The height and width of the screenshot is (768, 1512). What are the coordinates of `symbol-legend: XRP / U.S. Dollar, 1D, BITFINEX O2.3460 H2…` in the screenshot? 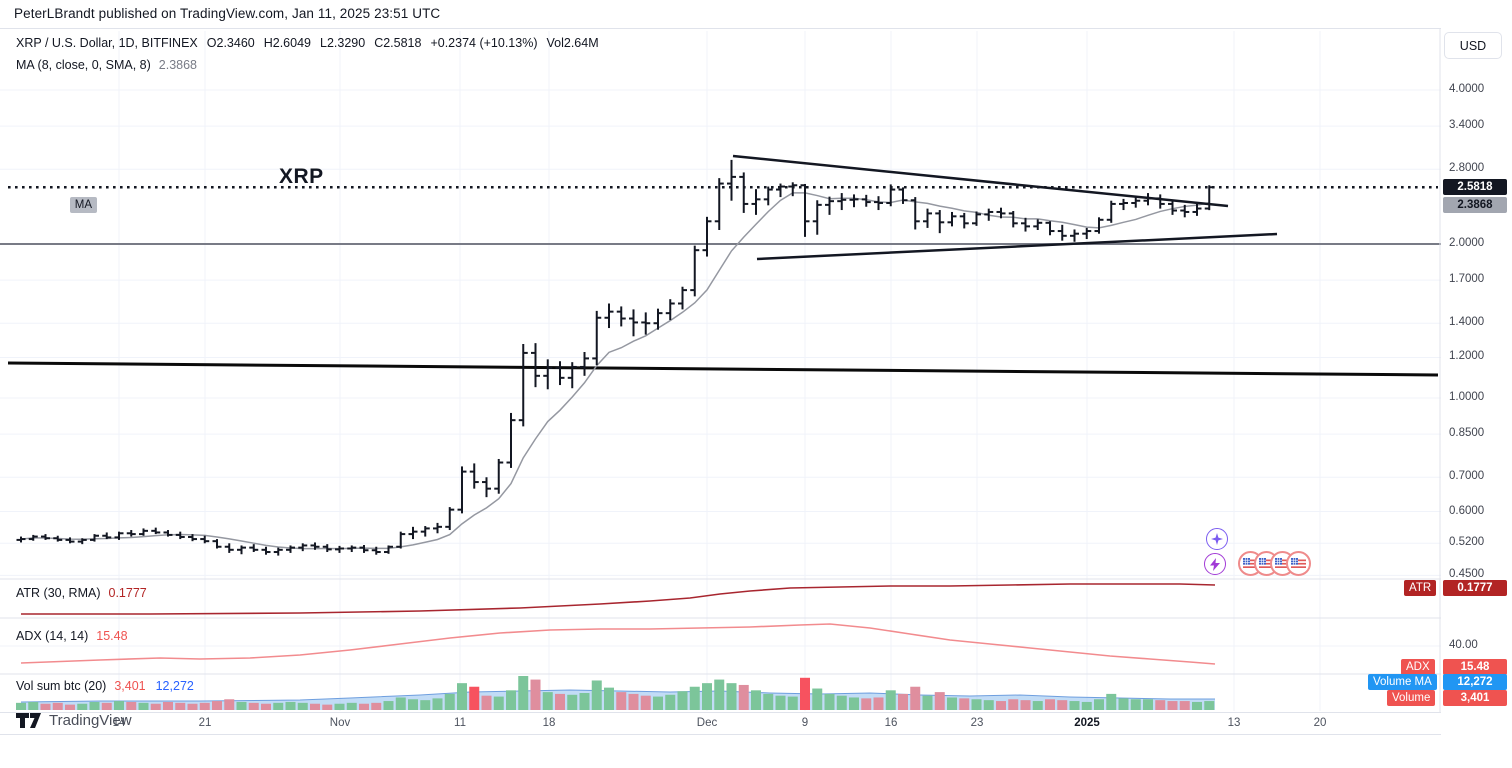 It's located at (312, 43).